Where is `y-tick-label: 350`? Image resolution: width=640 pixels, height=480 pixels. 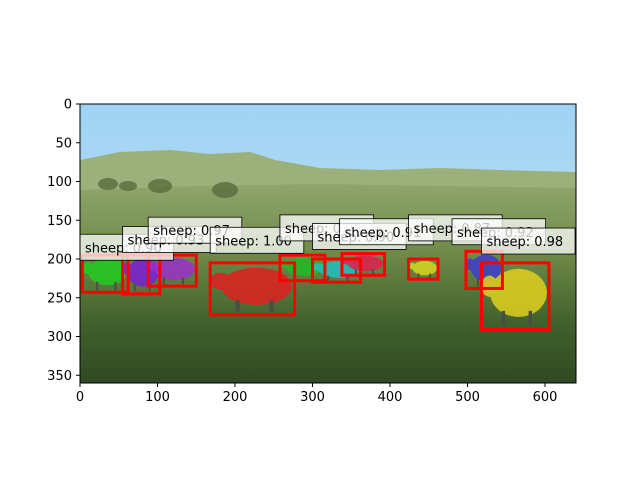 y-tick-label: 350 is located at coordinates (59, 376).